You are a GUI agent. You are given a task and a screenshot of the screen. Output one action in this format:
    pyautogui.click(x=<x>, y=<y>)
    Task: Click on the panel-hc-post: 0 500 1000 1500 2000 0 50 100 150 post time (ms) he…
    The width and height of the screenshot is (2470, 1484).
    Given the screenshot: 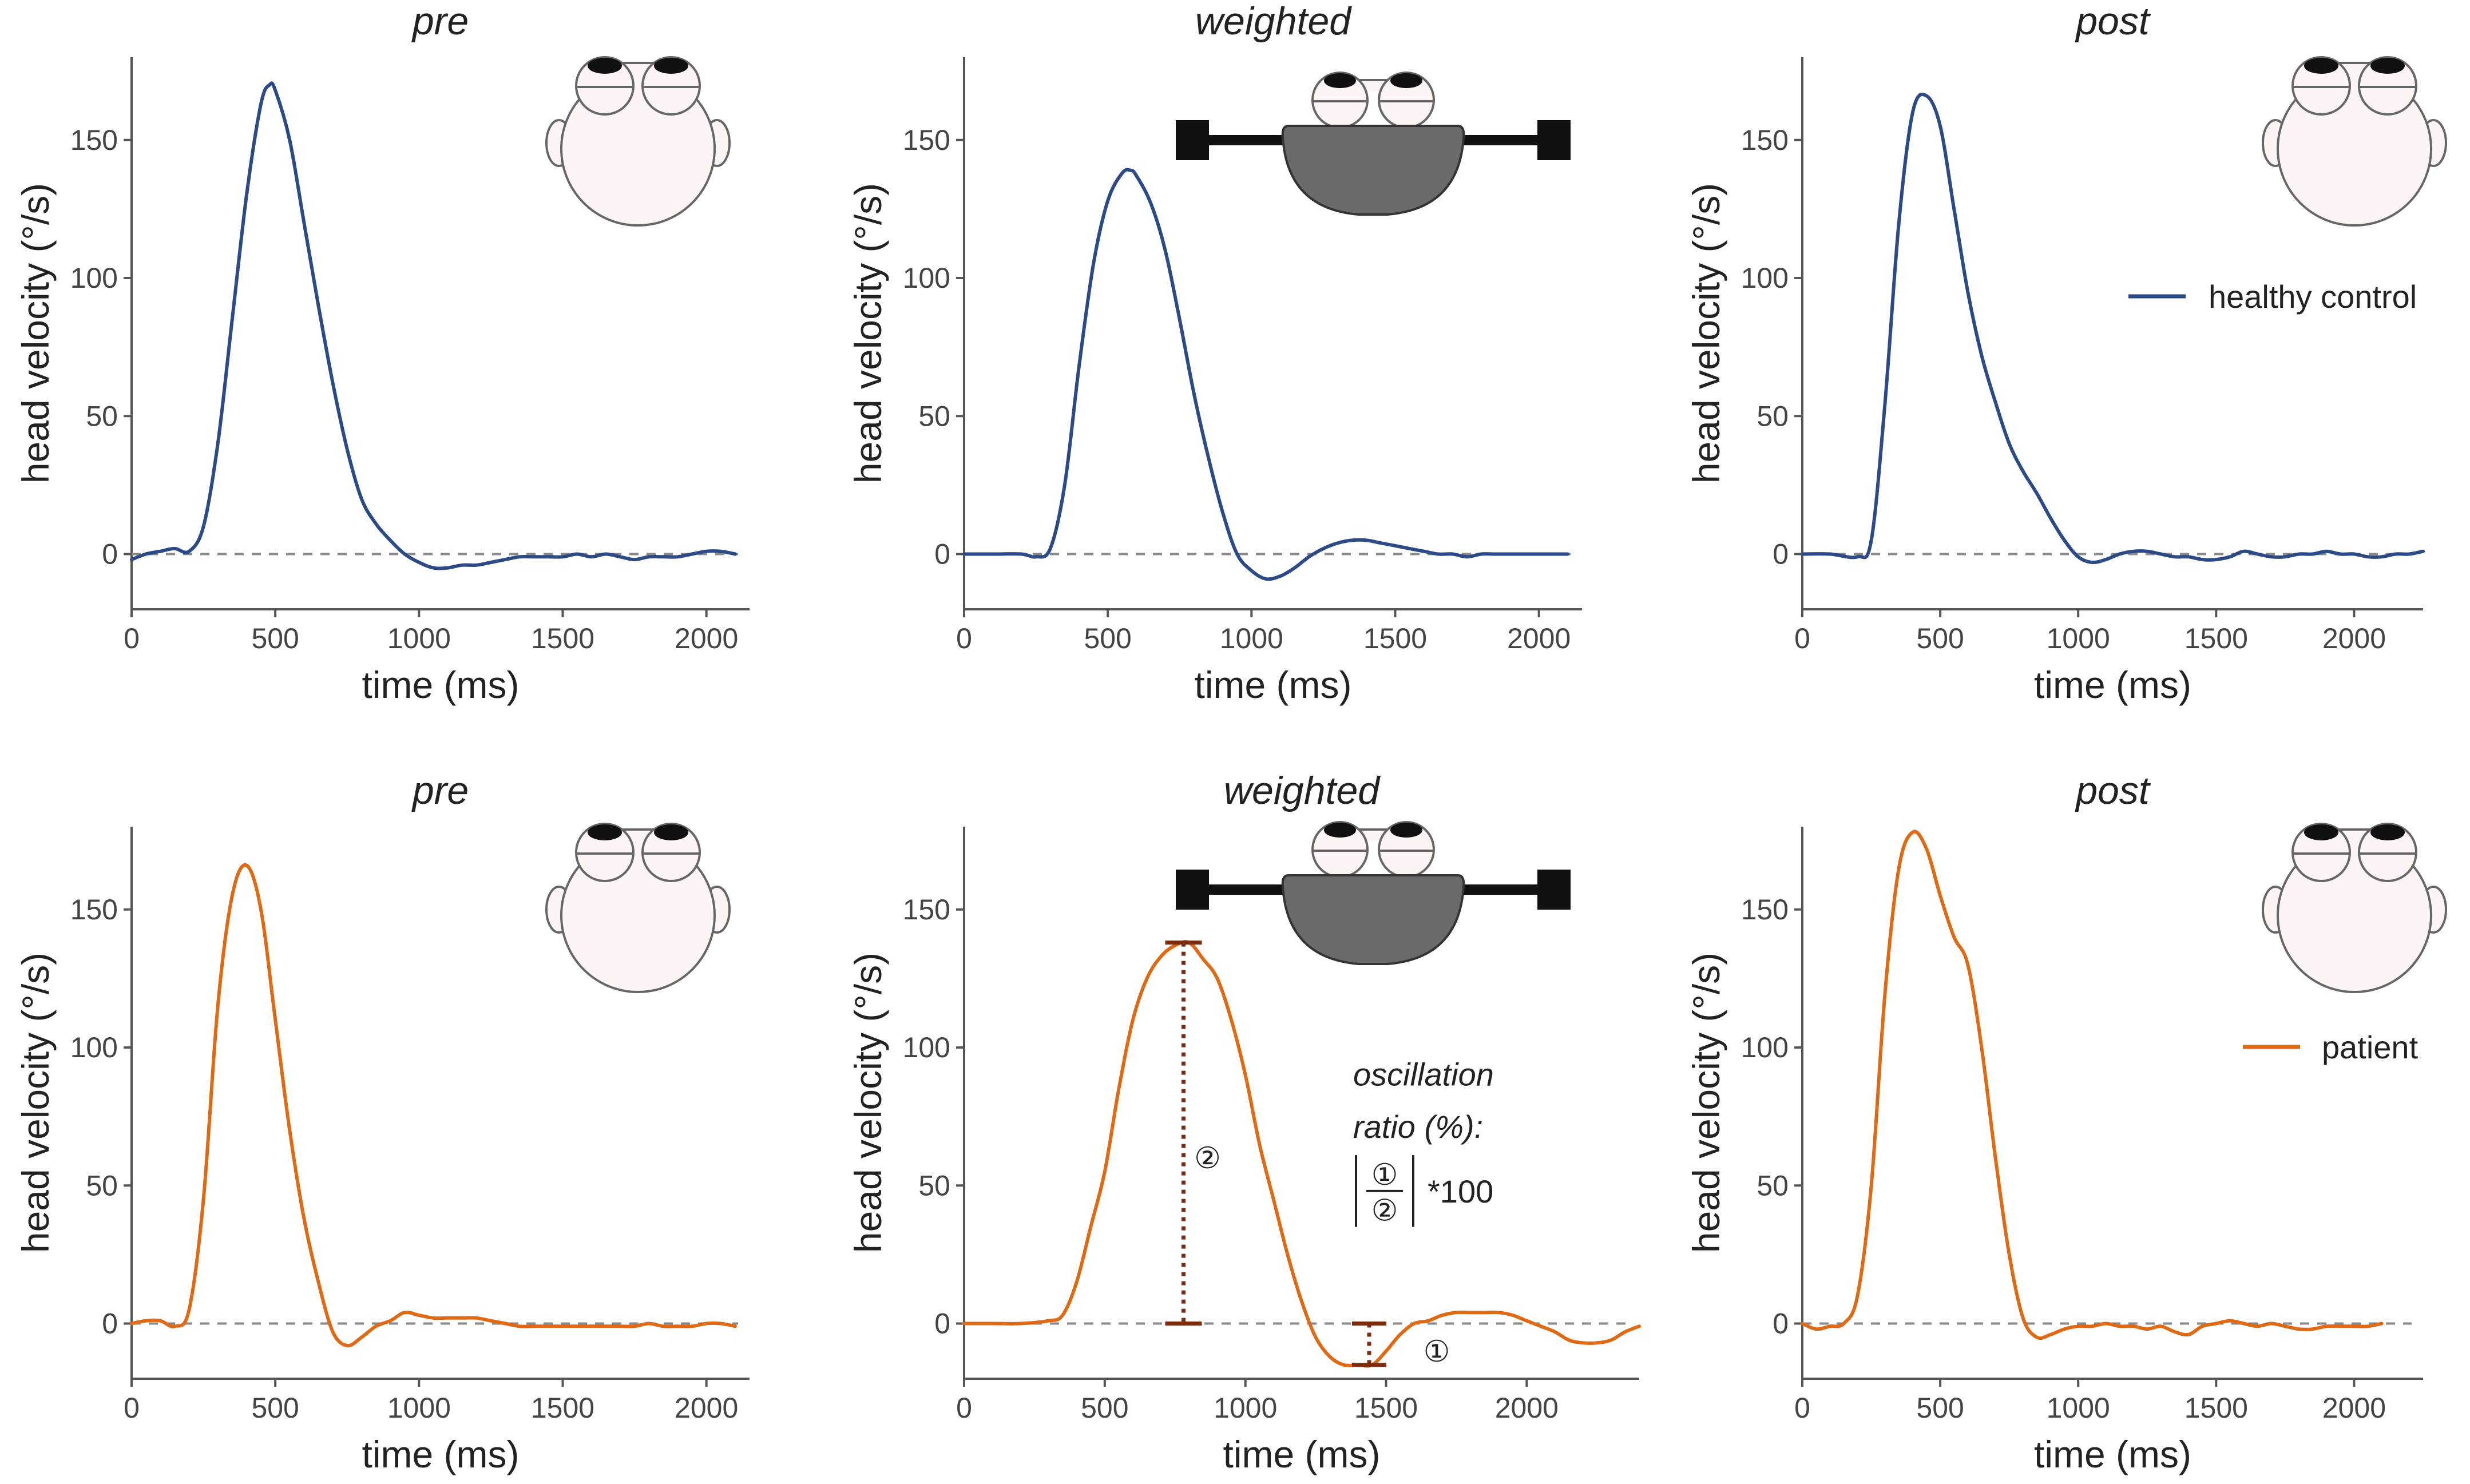 What is the action you would take?
    pyautogui.click(x=2066, y=353)
    